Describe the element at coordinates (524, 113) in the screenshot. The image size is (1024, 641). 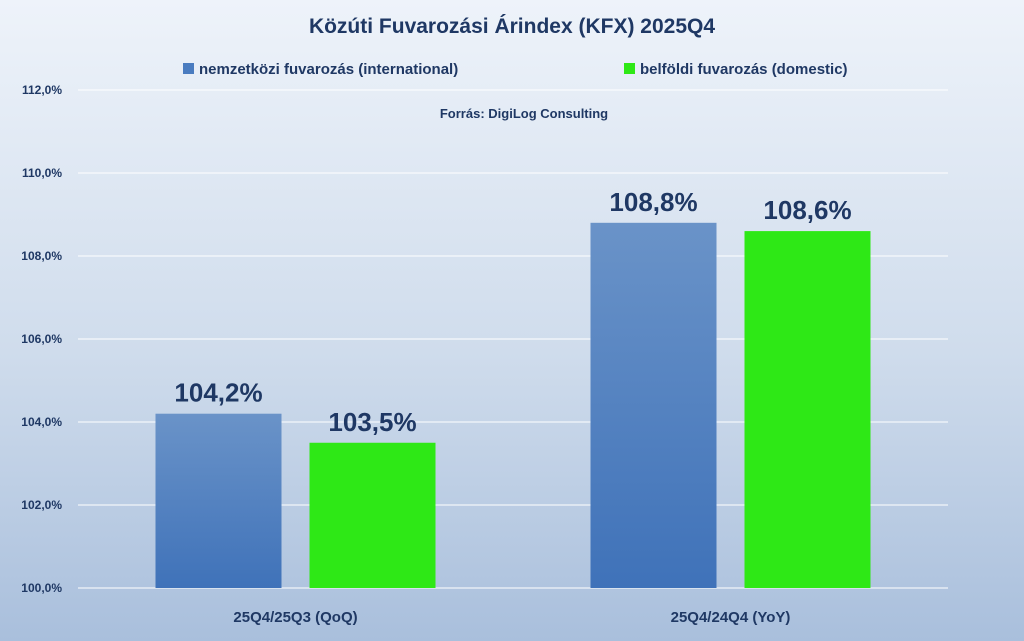
I see `chart-source: Forrás: DigiLog Consulting` at that location.